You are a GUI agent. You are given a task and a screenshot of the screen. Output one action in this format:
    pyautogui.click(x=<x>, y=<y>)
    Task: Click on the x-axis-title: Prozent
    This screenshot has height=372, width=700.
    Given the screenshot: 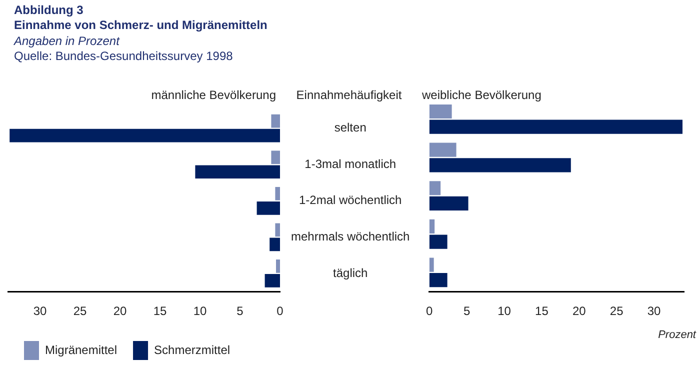 What is the action you would take?
    pyautogui.click(x=677, y=335)
    